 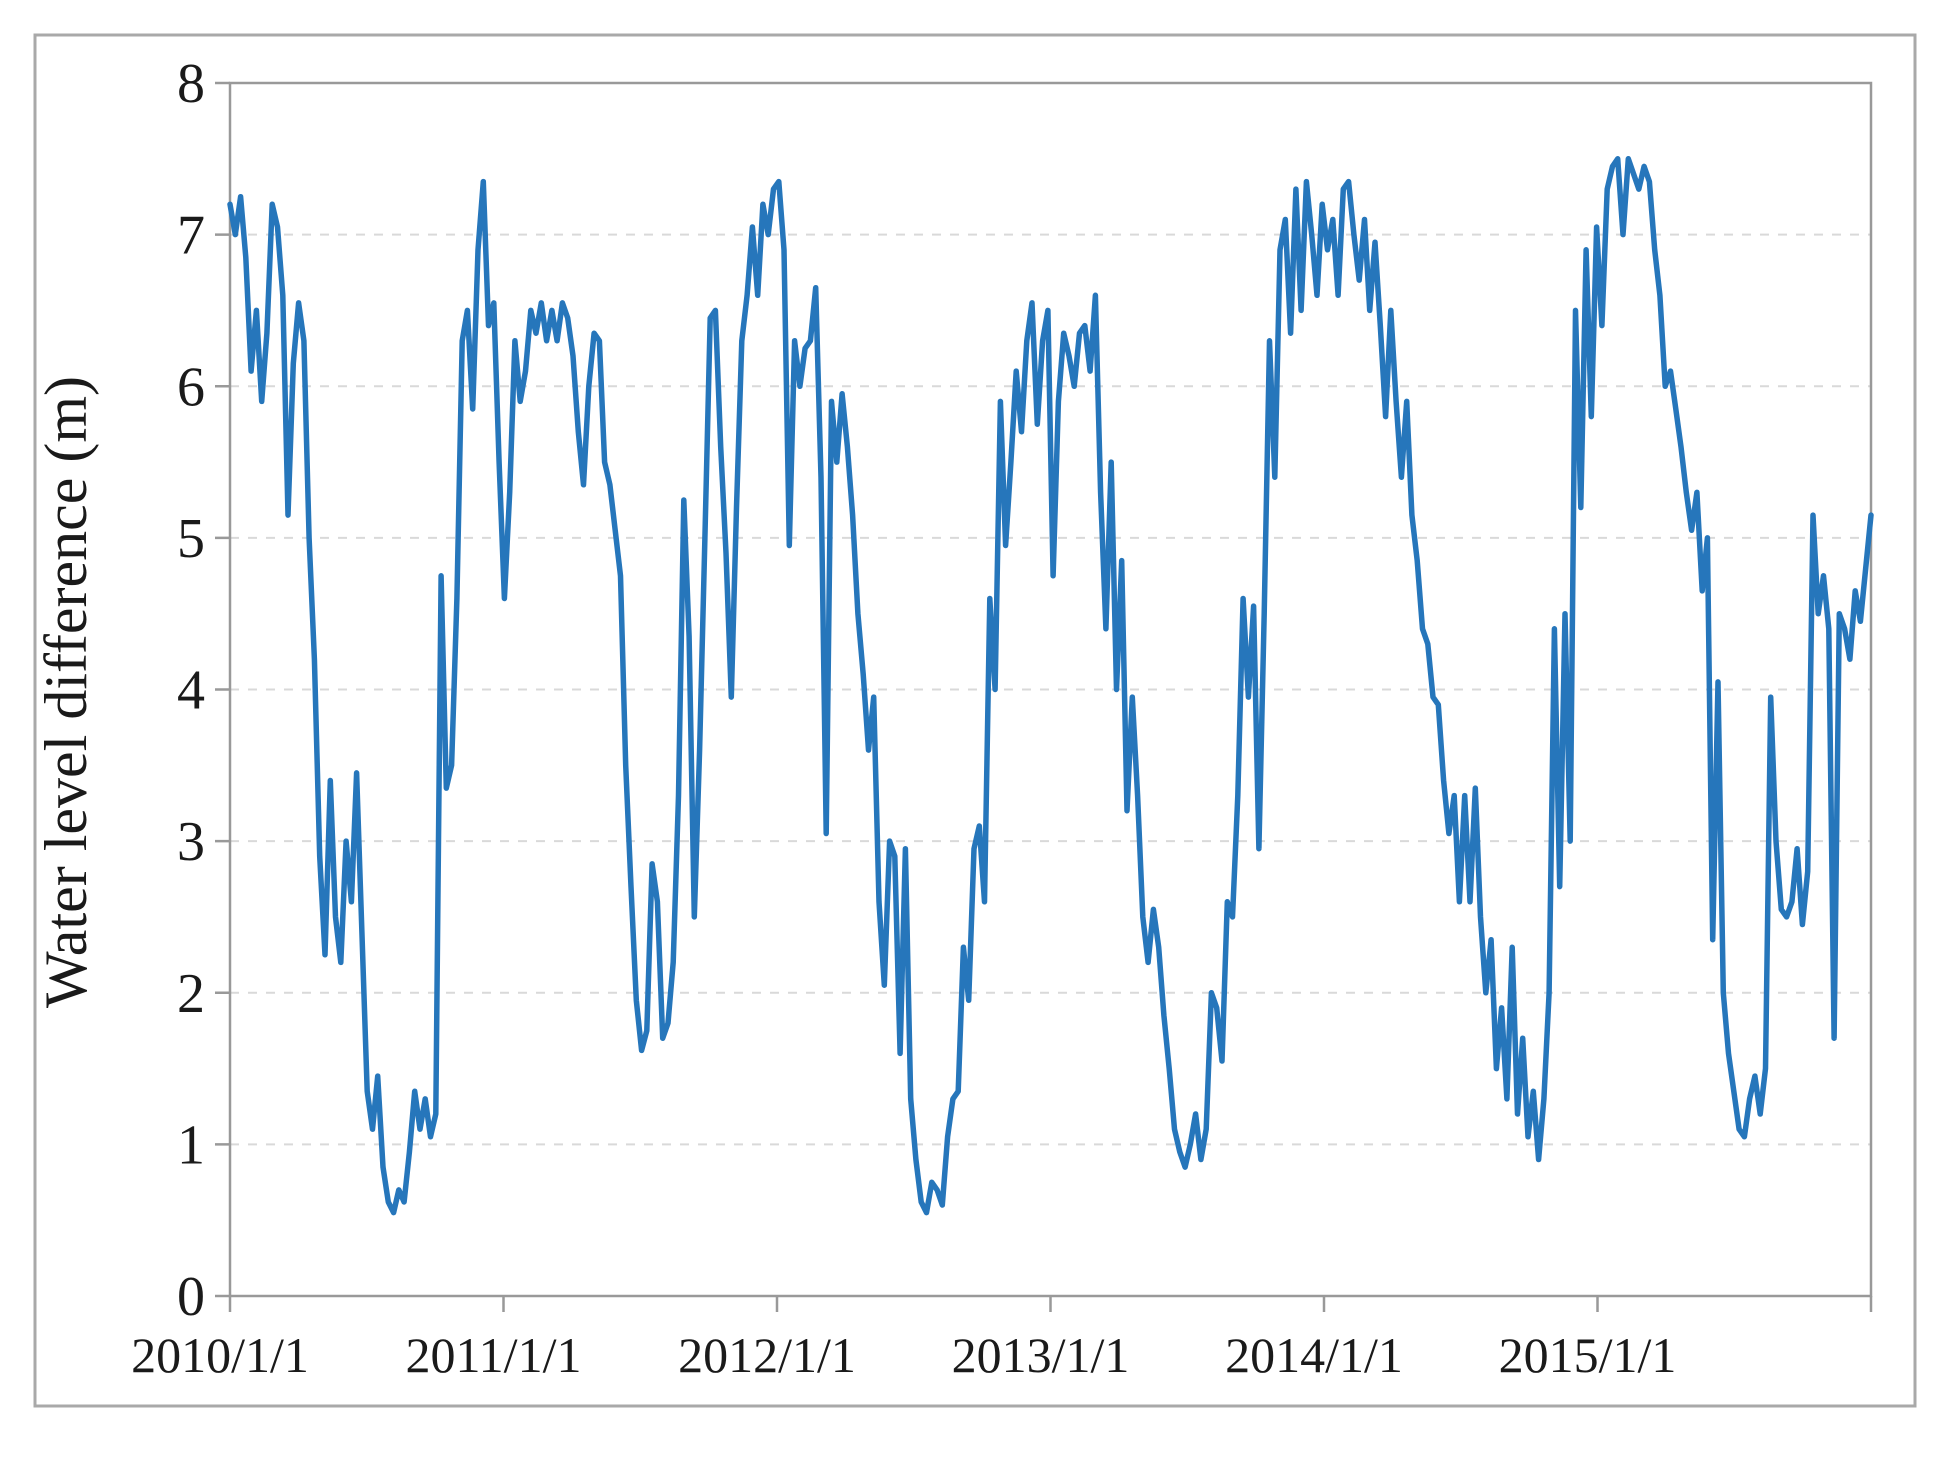 I want to click on y-axis-tick-label: 6, so click(x=191, y=387).